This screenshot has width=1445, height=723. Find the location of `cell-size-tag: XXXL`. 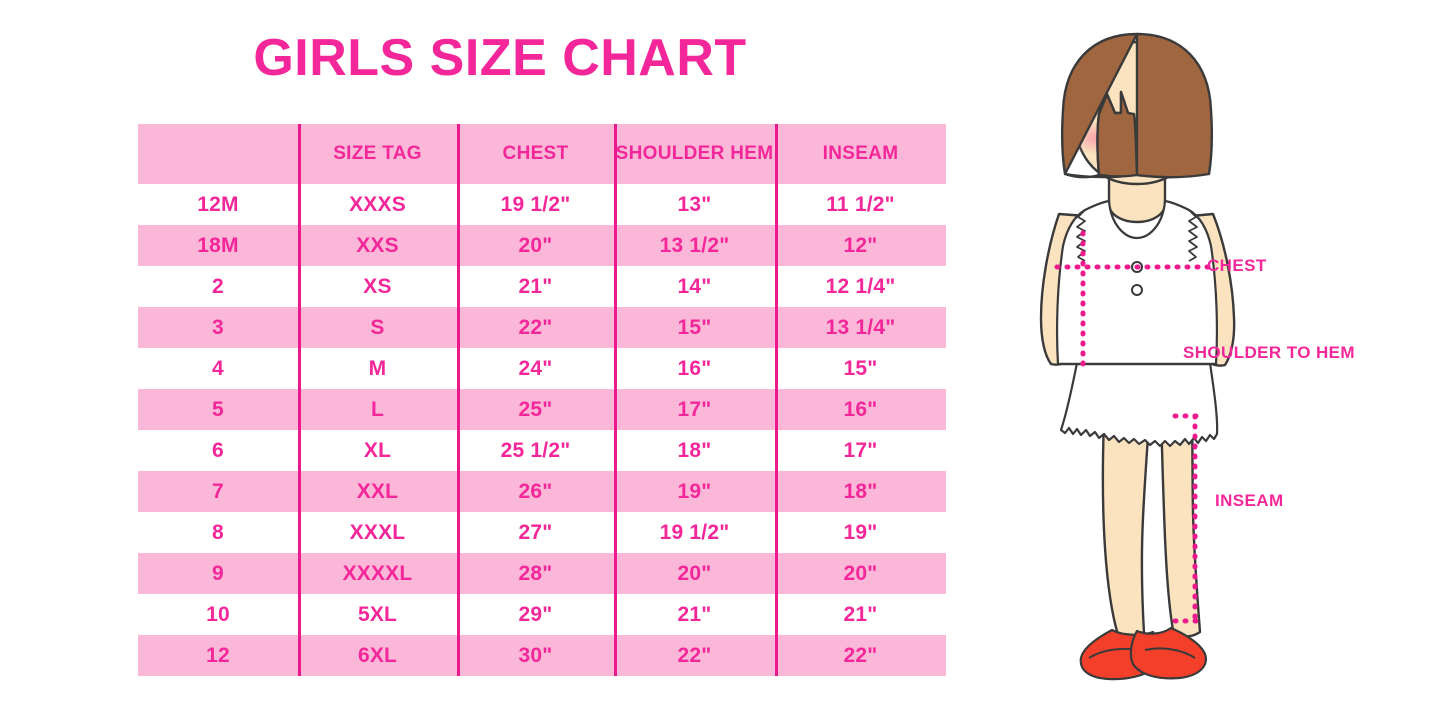

cell-size-tag: XXXL is located at coordinates (377, 532).